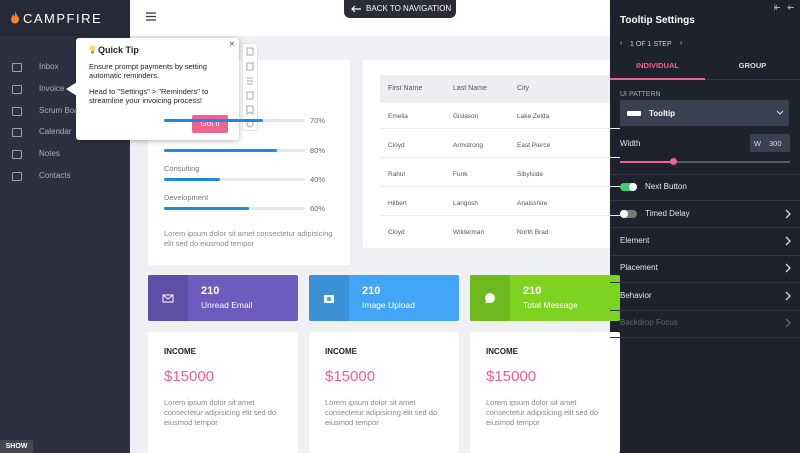 This screenshot has height=453, width=800. Describe the element at coordinates (16, 446) in the screenshot. I see `show-button: SHOW` at that location.